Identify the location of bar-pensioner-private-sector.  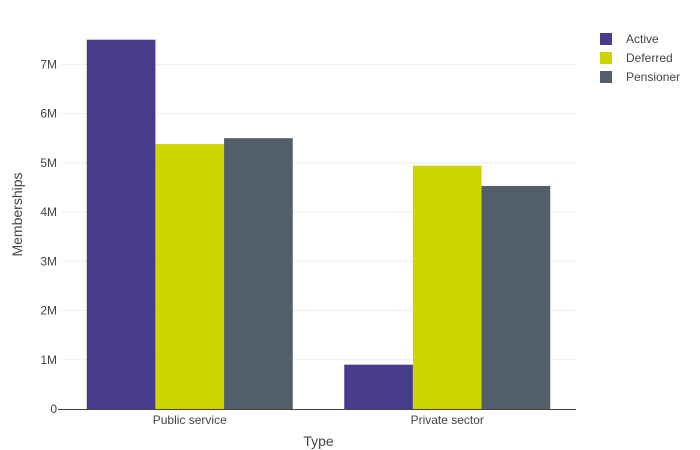
(516, 297).